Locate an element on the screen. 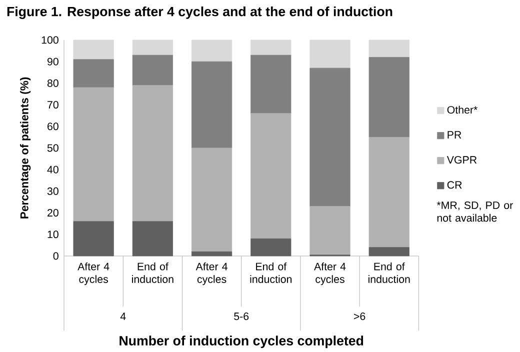 Image resolution: width=520 pixels, height=352 pixels. y-tick-label: 40 is located at coordinates (52, 170).